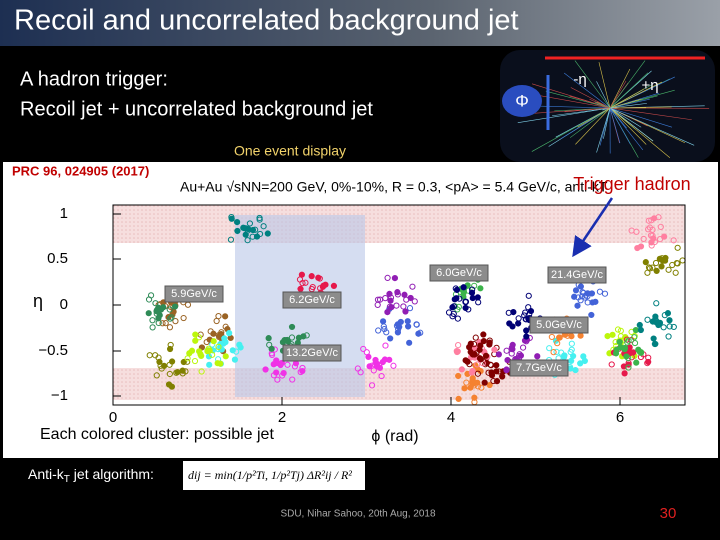 This screenshot has height=540, width=720. Describe the element at coordinates (196, 109) in the screenshot. I see `intro-line: Recoil jet + uncorrelated background jet` at that location.